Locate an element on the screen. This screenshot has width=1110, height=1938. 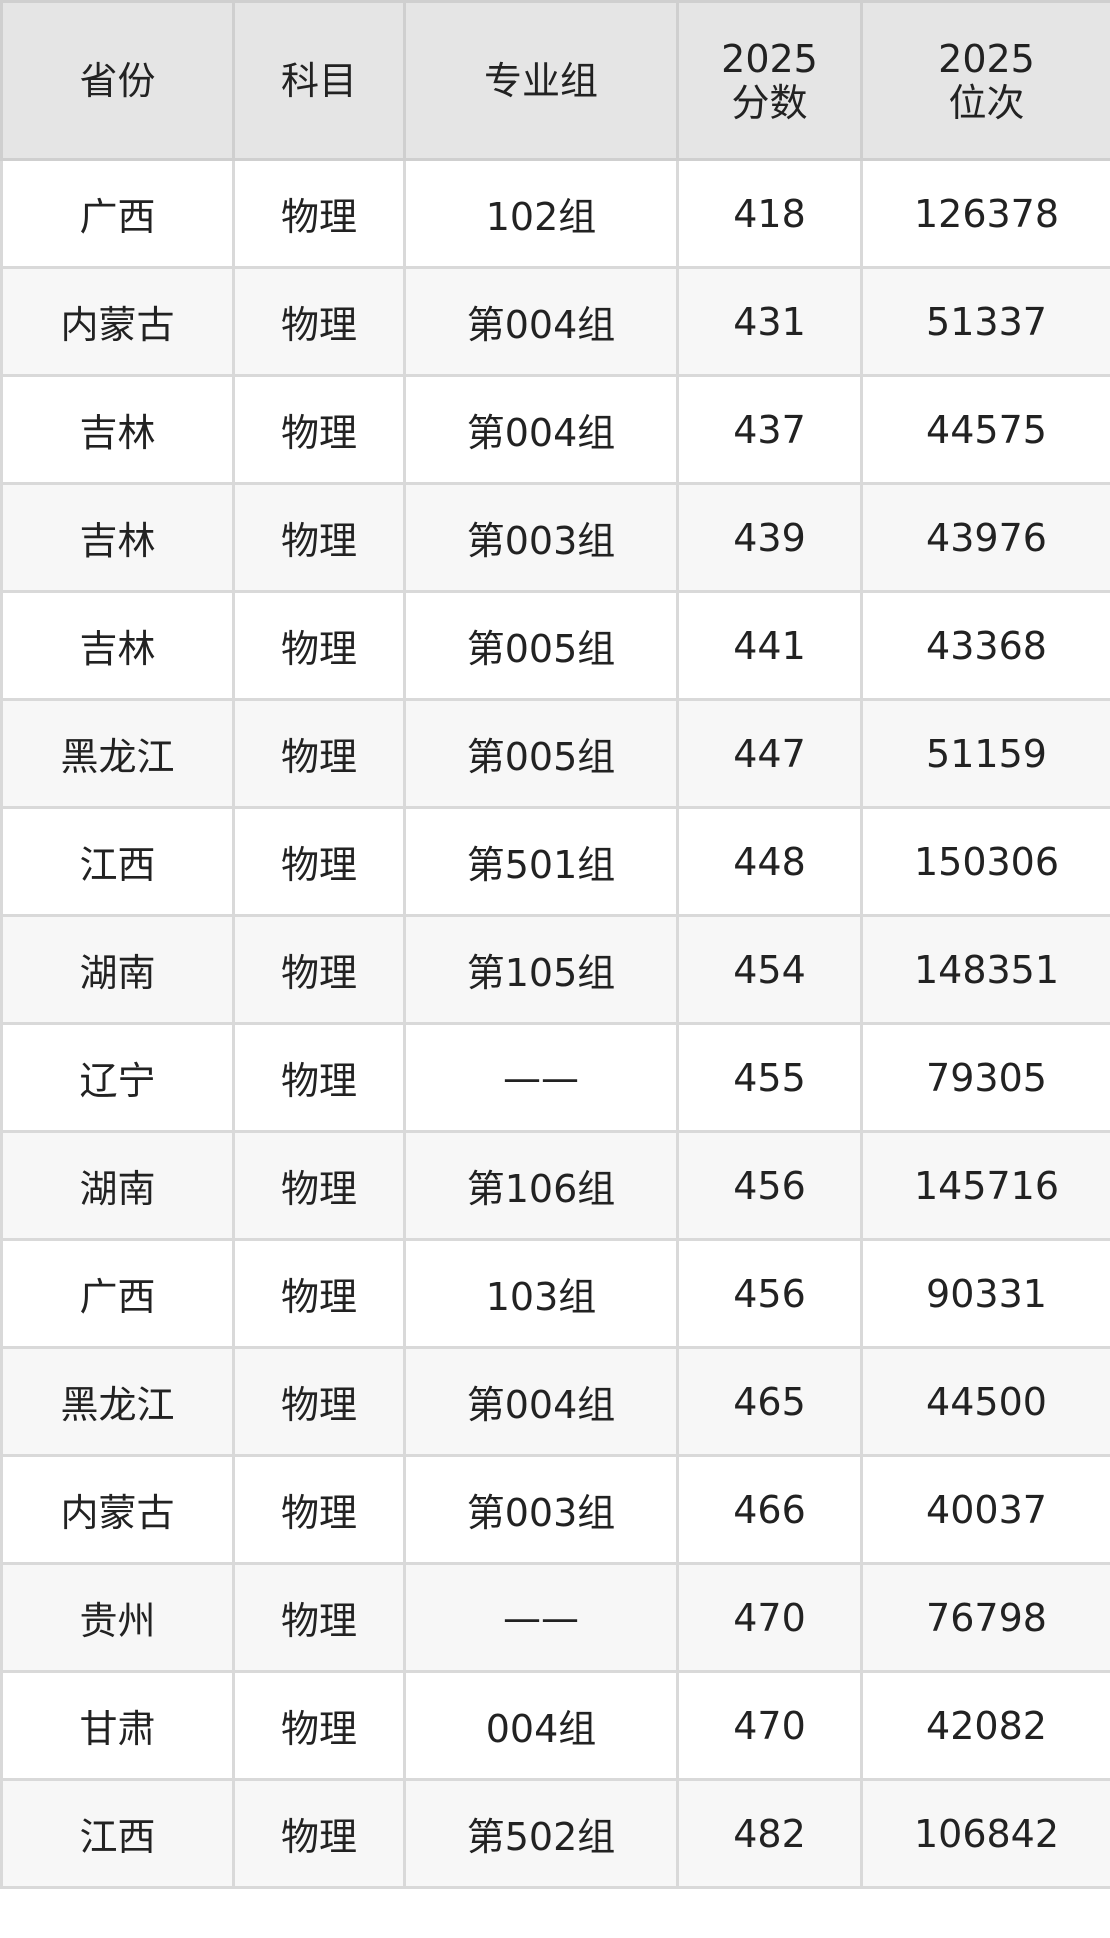
table-row: 江西 物理 第502组 482 106842 is located at coordinates (555, 1833).